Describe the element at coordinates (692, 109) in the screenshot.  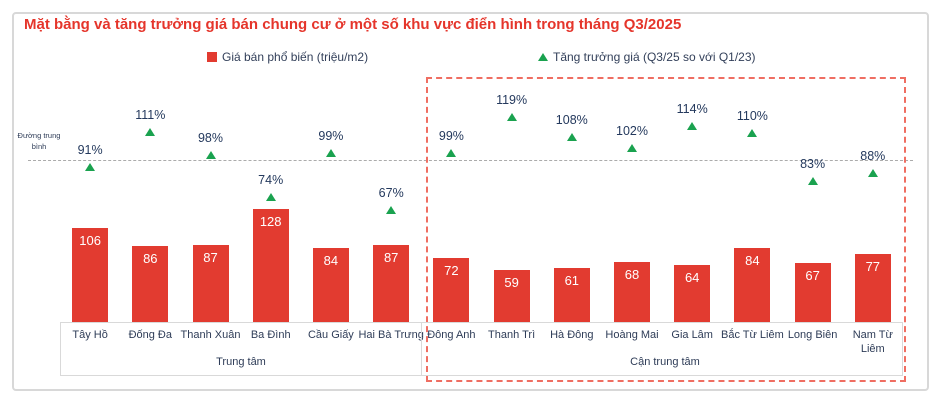
I see `growth-value-label: 114%` at that location.